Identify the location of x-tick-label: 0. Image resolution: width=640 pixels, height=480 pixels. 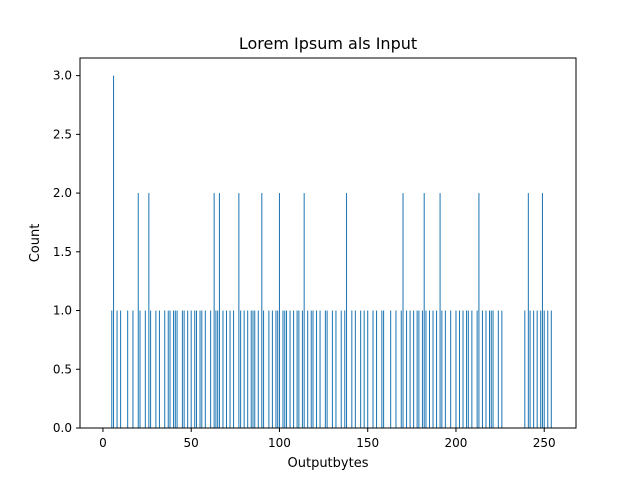
(103, 443).